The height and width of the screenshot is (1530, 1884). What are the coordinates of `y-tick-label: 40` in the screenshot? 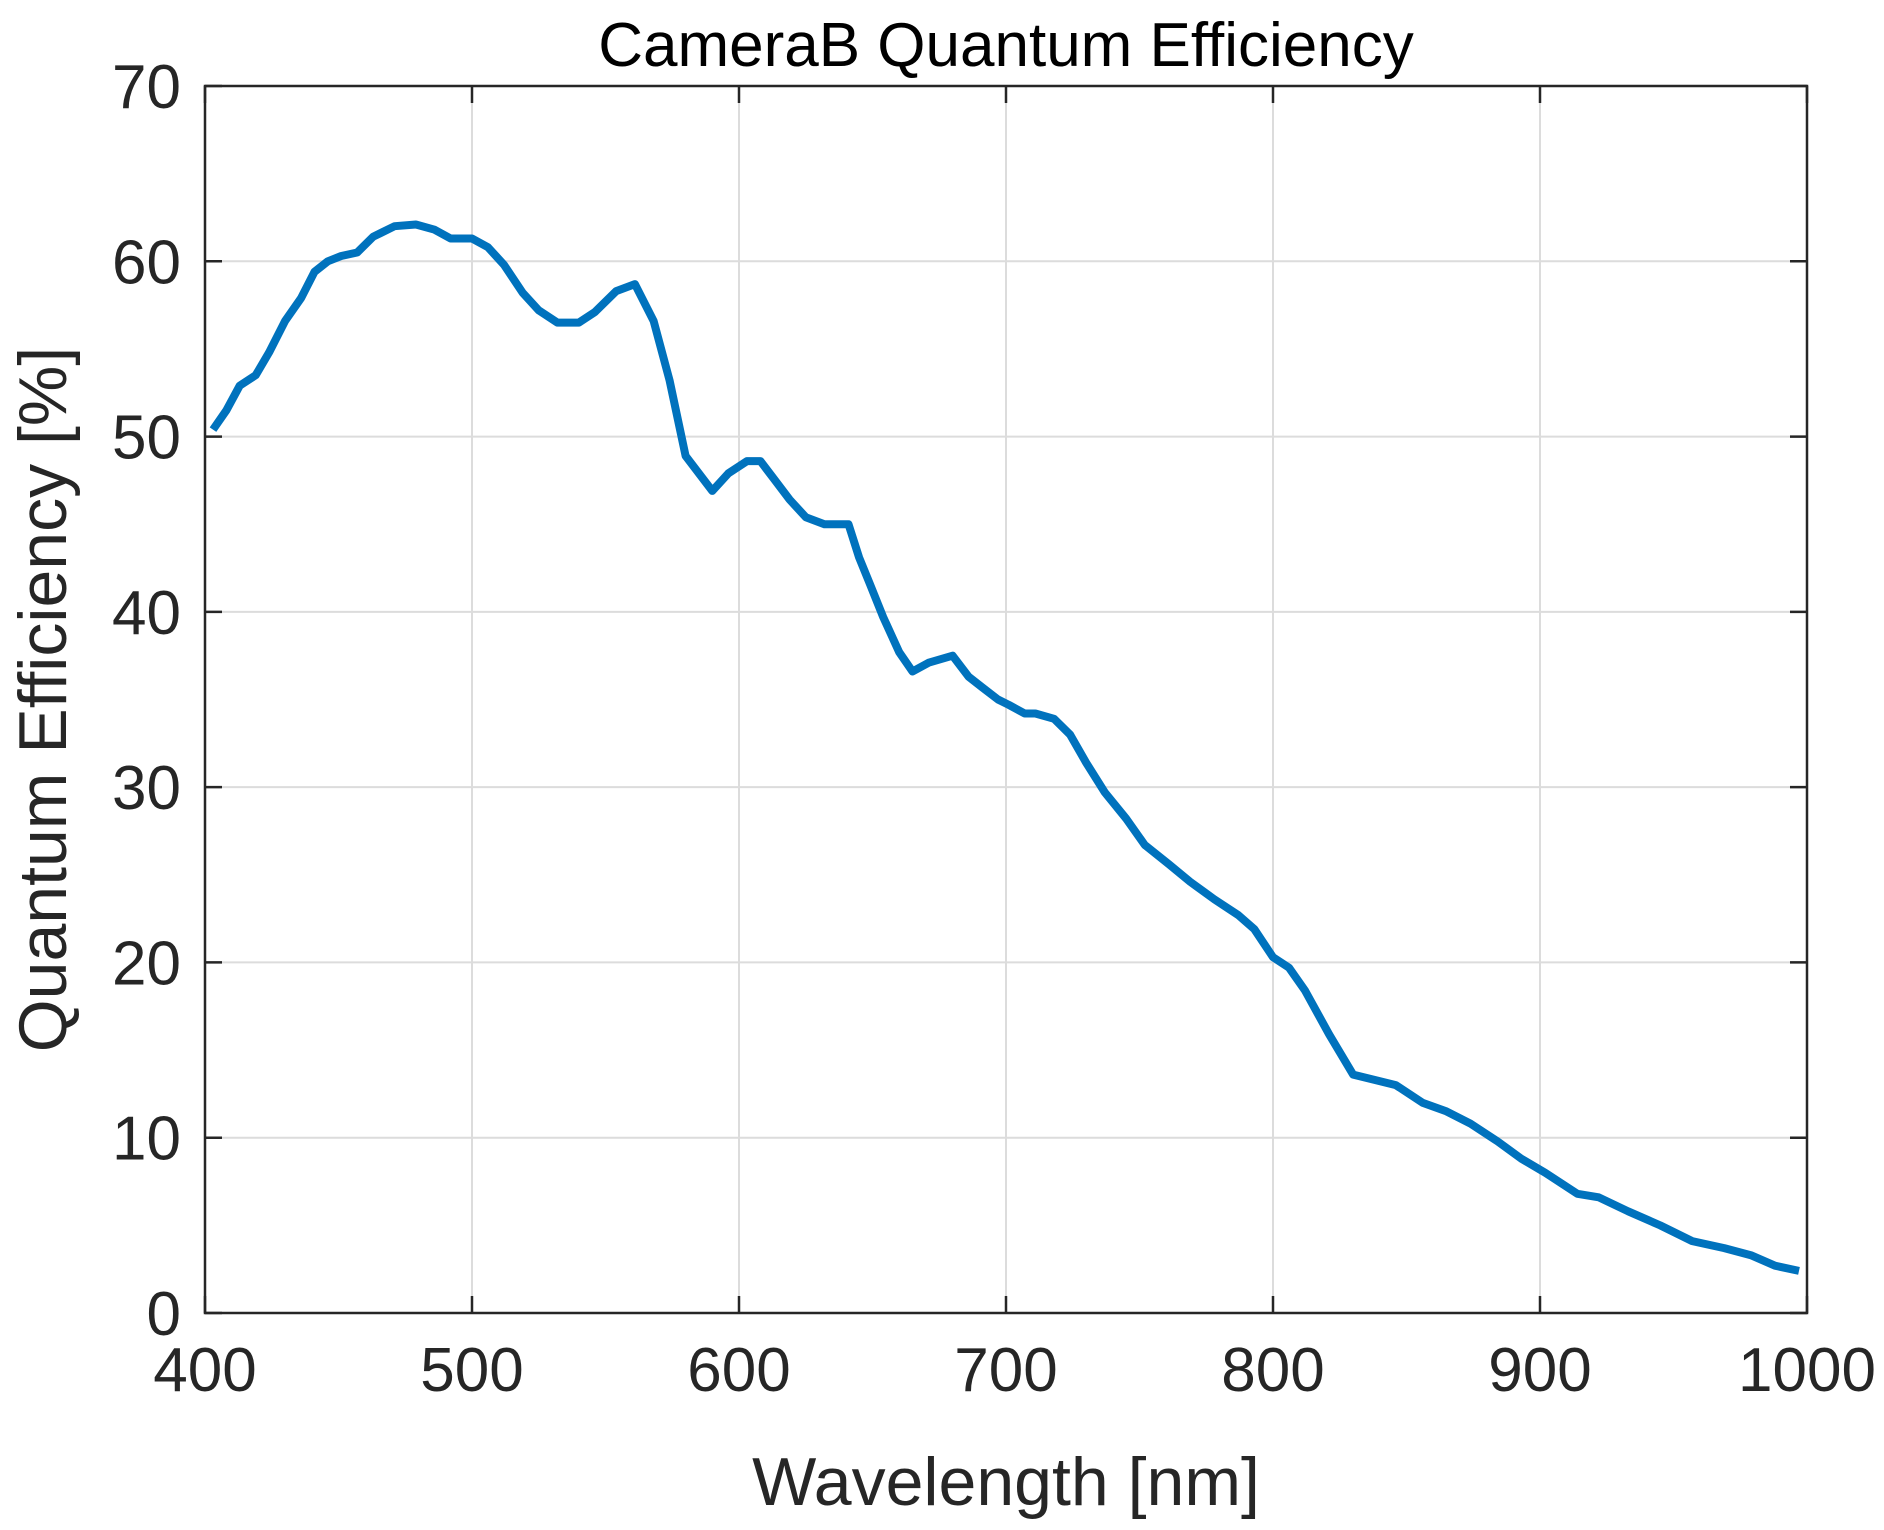 It's located at (146, 613).